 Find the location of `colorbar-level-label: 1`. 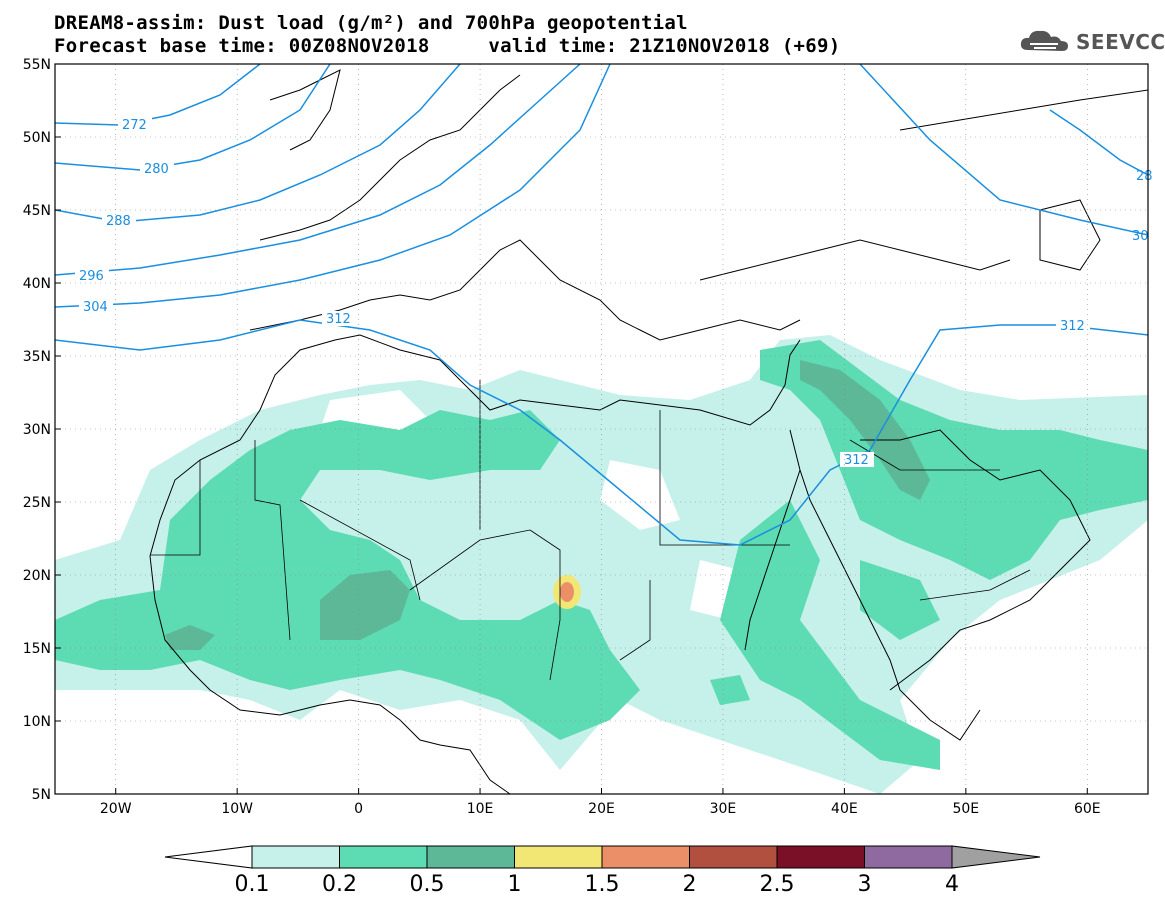

colorbar-level-label: 1 is located at coordinates (515, 884).